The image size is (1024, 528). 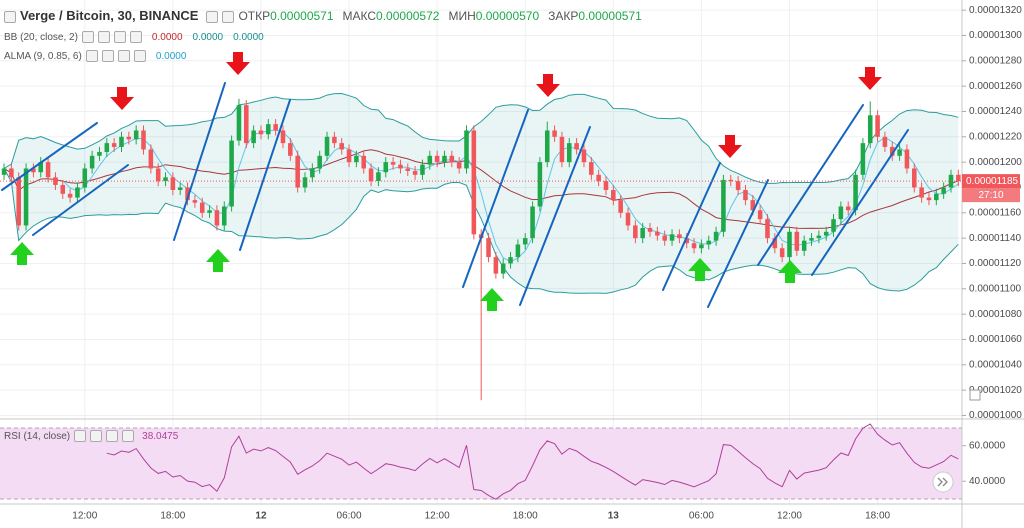 I want to click on scroll-button, so click(x=943, y=482).